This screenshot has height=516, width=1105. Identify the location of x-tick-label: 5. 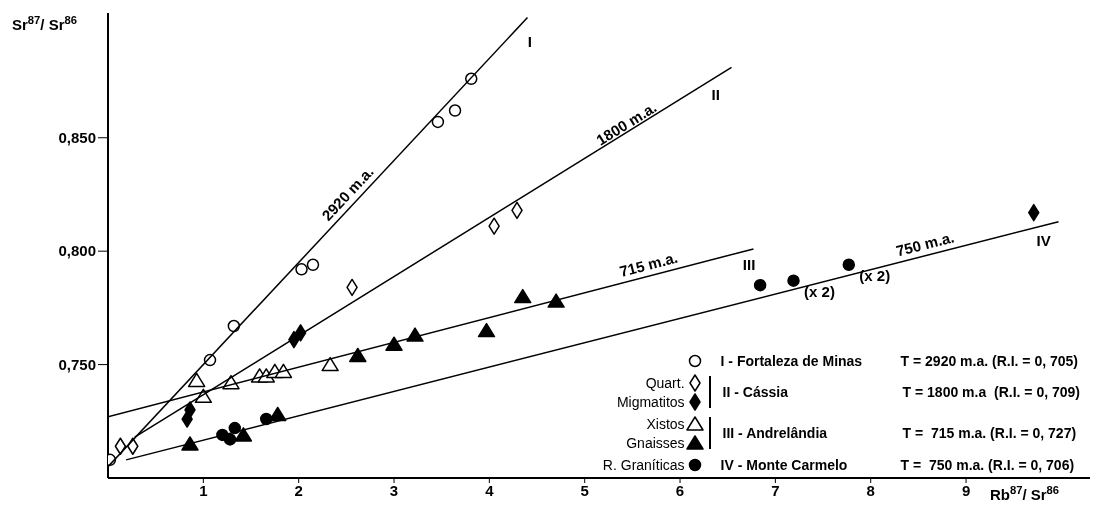
(584, 490).